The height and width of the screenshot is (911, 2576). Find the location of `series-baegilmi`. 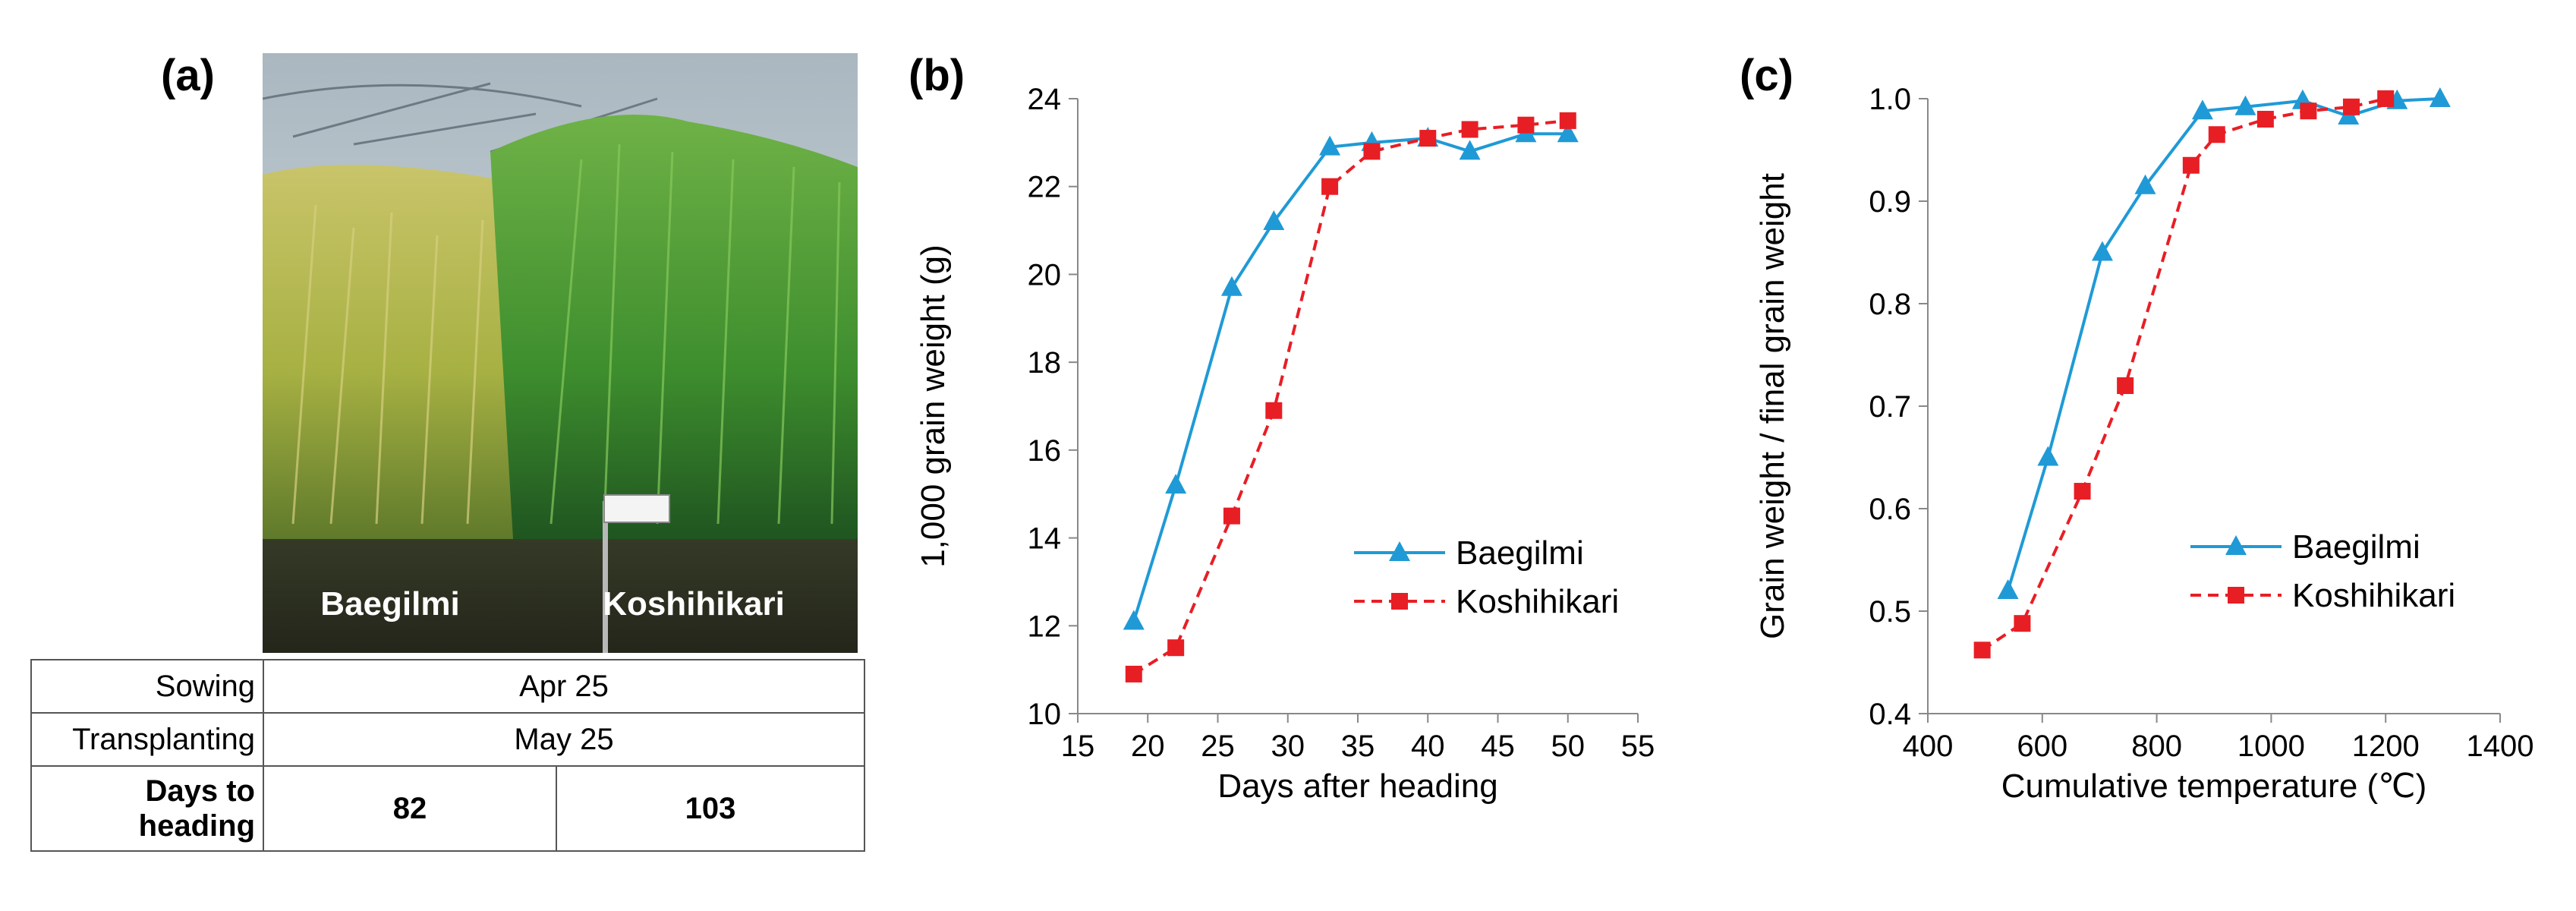

series-baegilmi is located at coordinates (2224, 343).